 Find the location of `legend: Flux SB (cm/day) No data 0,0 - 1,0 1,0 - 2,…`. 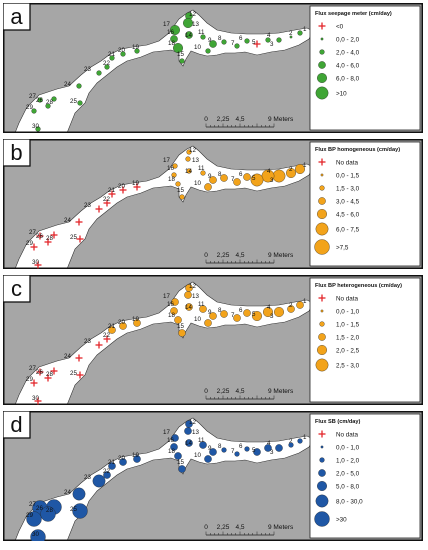

legend: Flux SB (cm/day) No data 0,0 - 1,0 1,0 - 2,… is located at coordinates (365, 476).